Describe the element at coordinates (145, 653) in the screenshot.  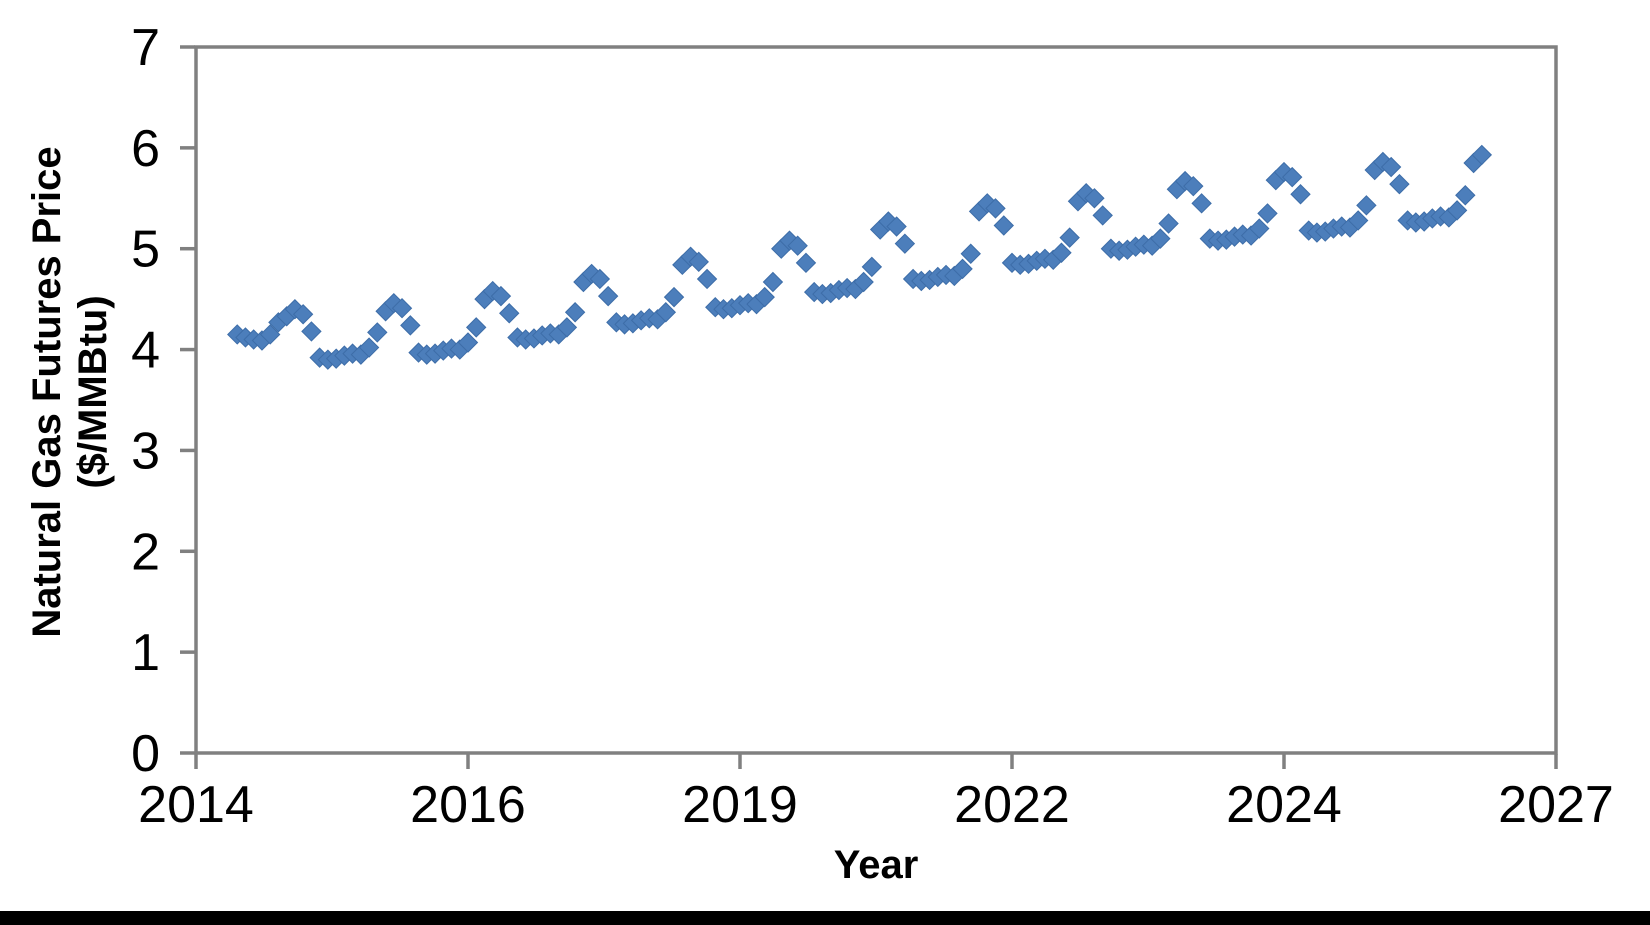
I see `y-tick-label: 1` at that location.